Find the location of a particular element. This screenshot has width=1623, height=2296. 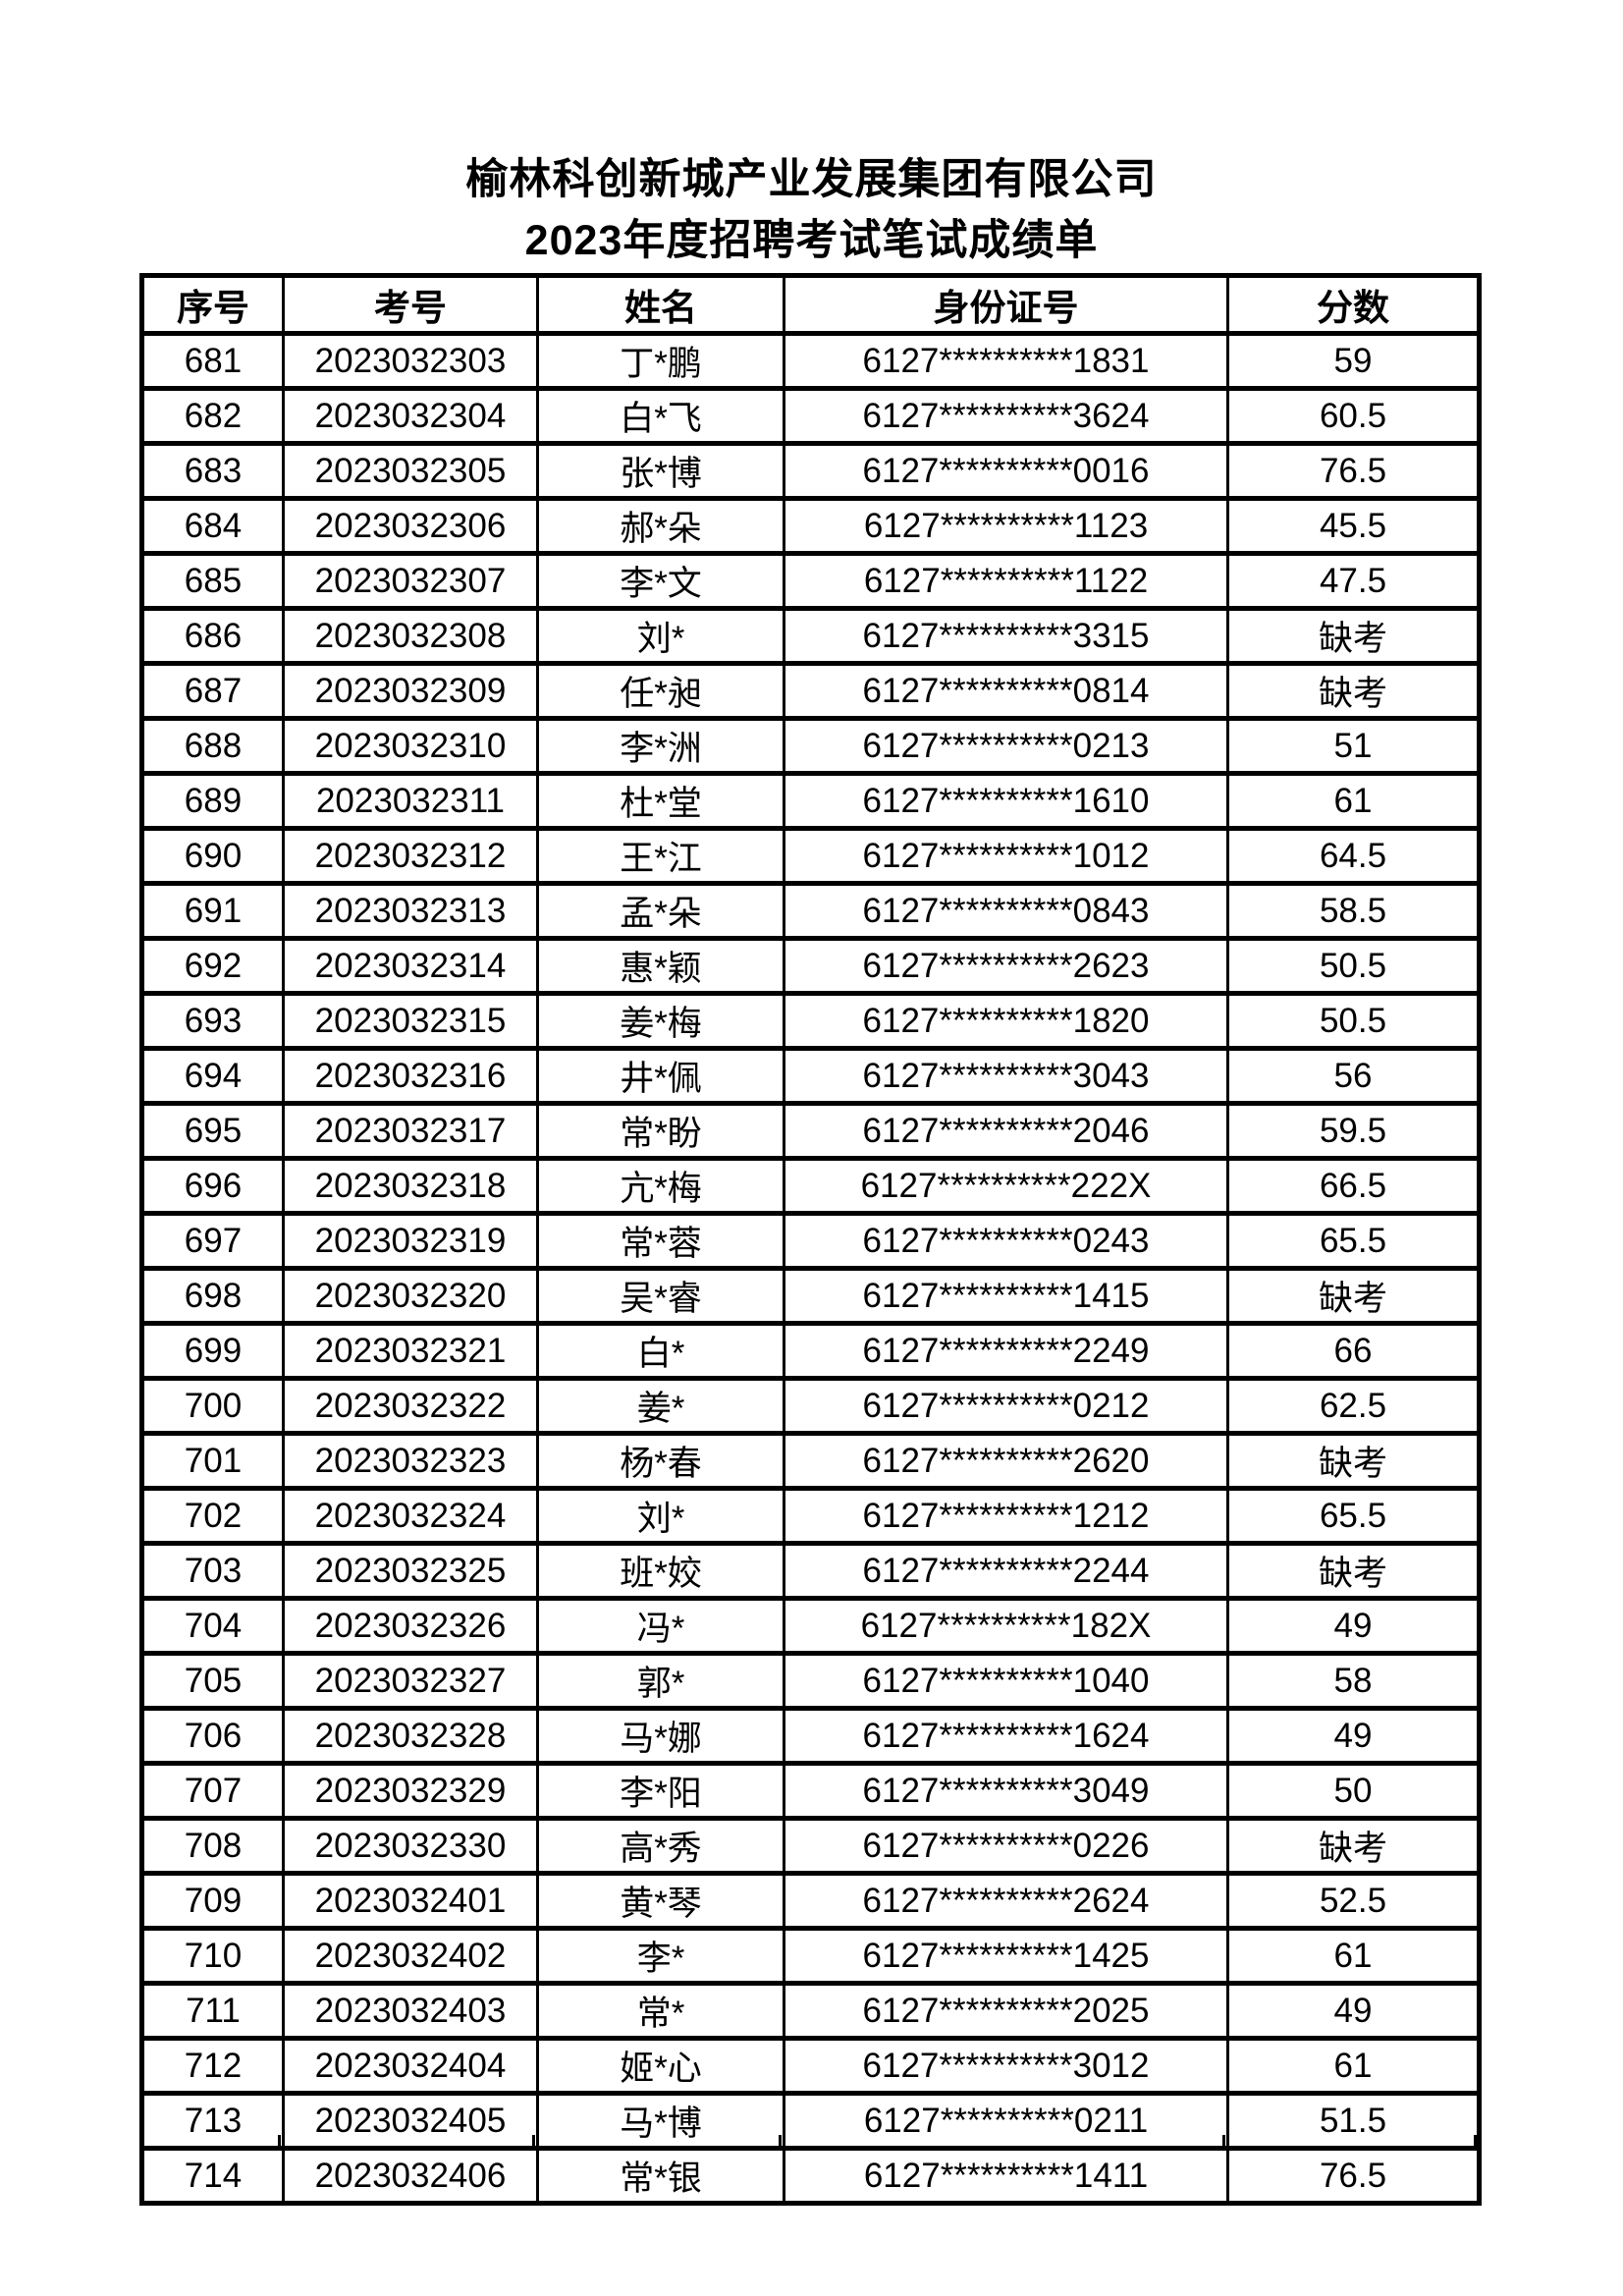

cell-id-number: 6127**********0213 is located at coordinates (1006, 746).